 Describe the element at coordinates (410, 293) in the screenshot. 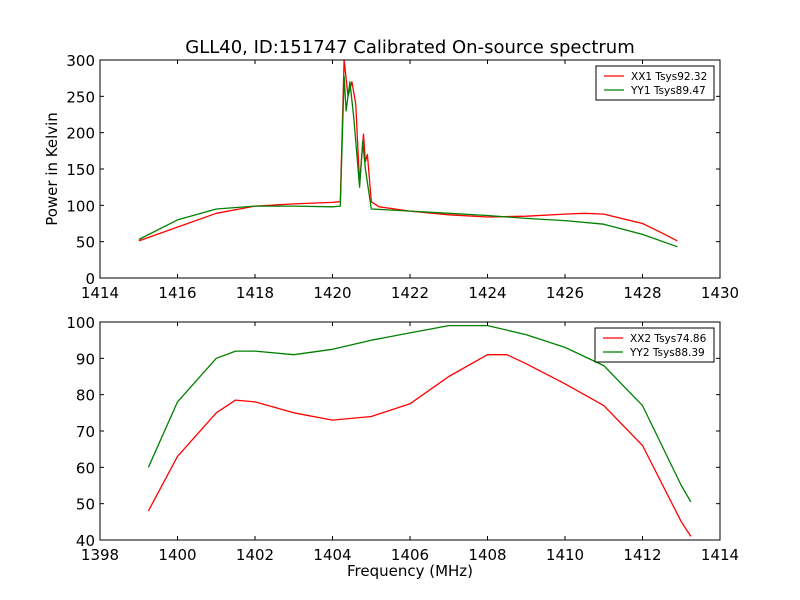

I see `x-tick-label: 1422` at that location.